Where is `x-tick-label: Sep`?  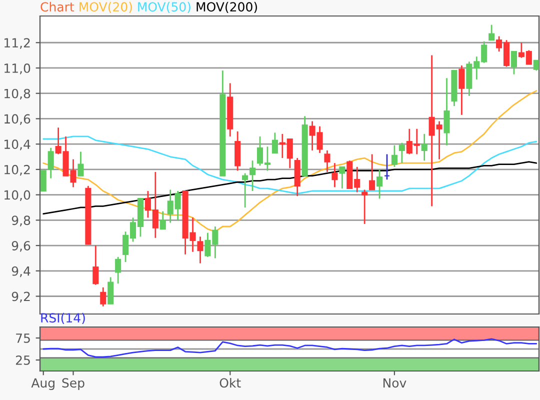
x-tick-label: Sep is located at coordinates (73, 384).